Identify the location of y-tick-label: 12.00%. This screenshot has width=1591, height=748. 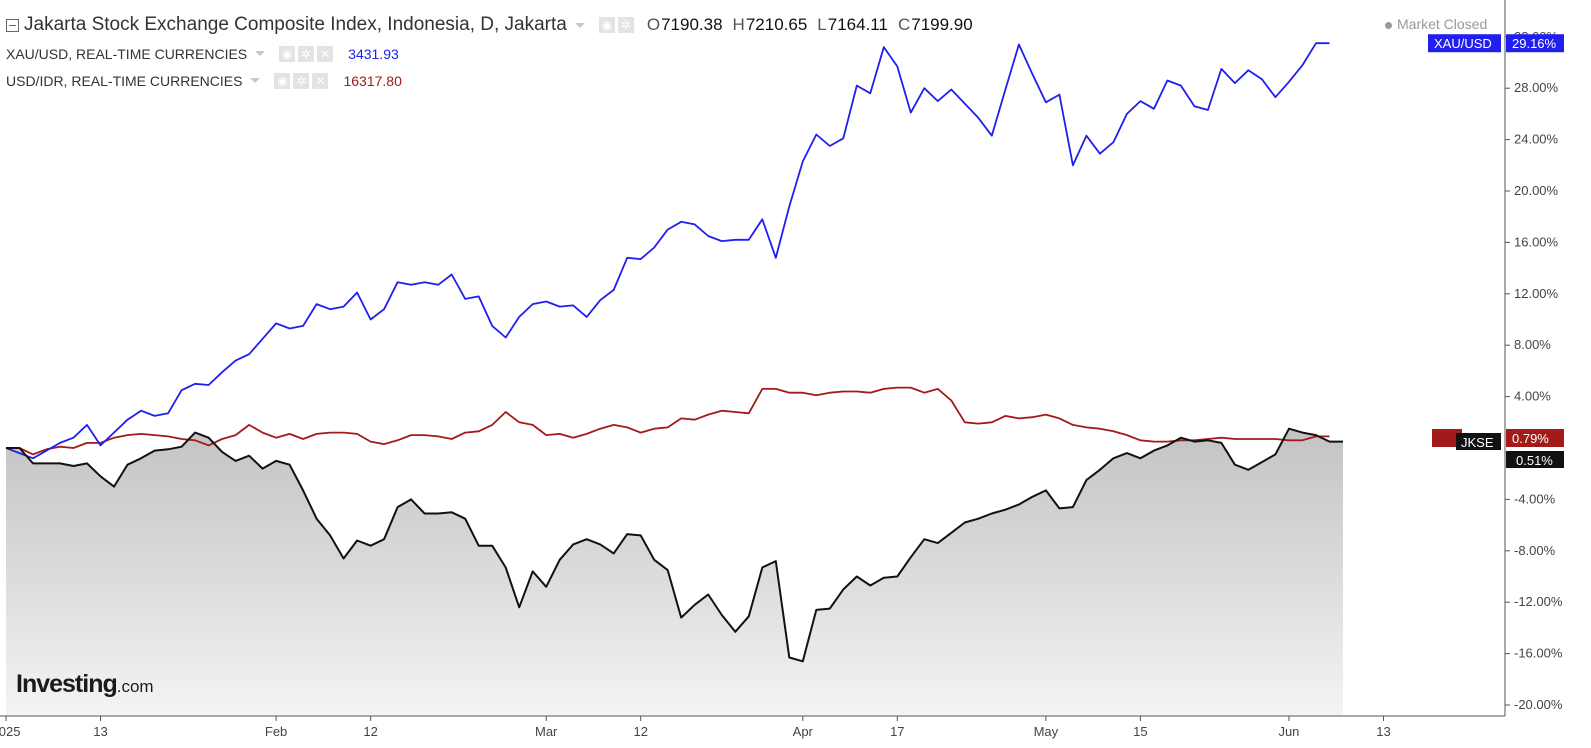
(1536, 293).